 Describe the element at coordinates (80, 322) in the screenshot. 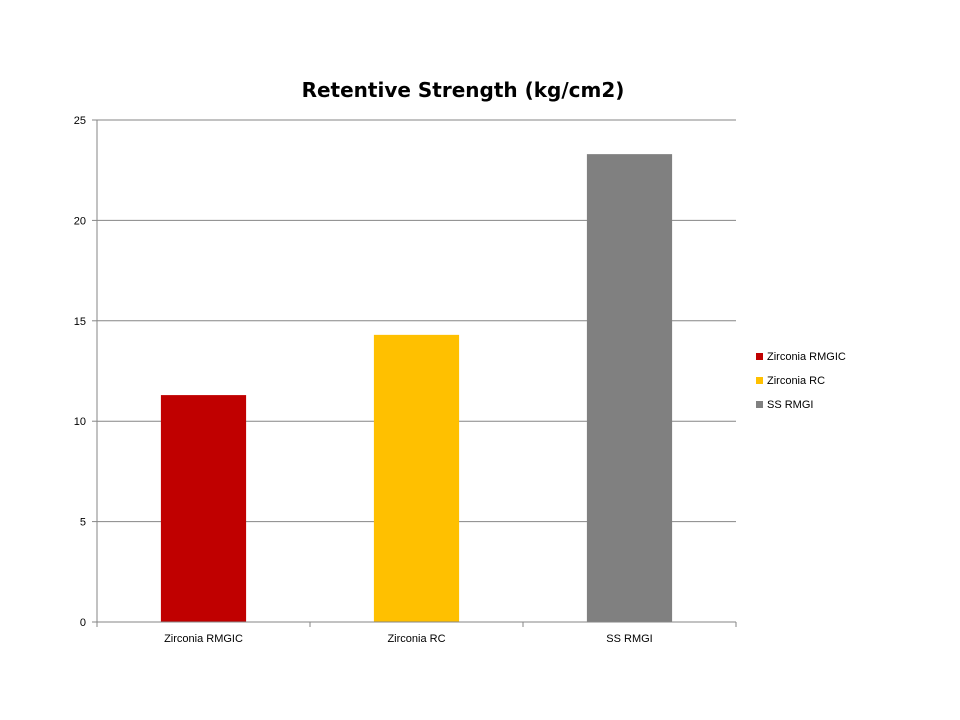

I see `y-tick-label: 15` at that location.